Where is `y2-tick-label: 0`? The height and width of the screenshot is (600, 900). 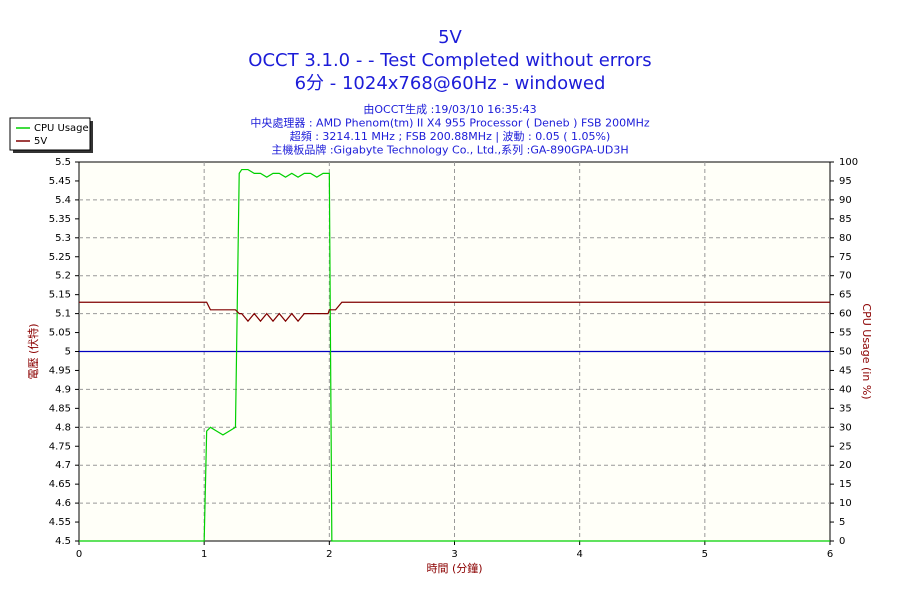
y2-tick-label: 0 is located at coordinates (842, 541).